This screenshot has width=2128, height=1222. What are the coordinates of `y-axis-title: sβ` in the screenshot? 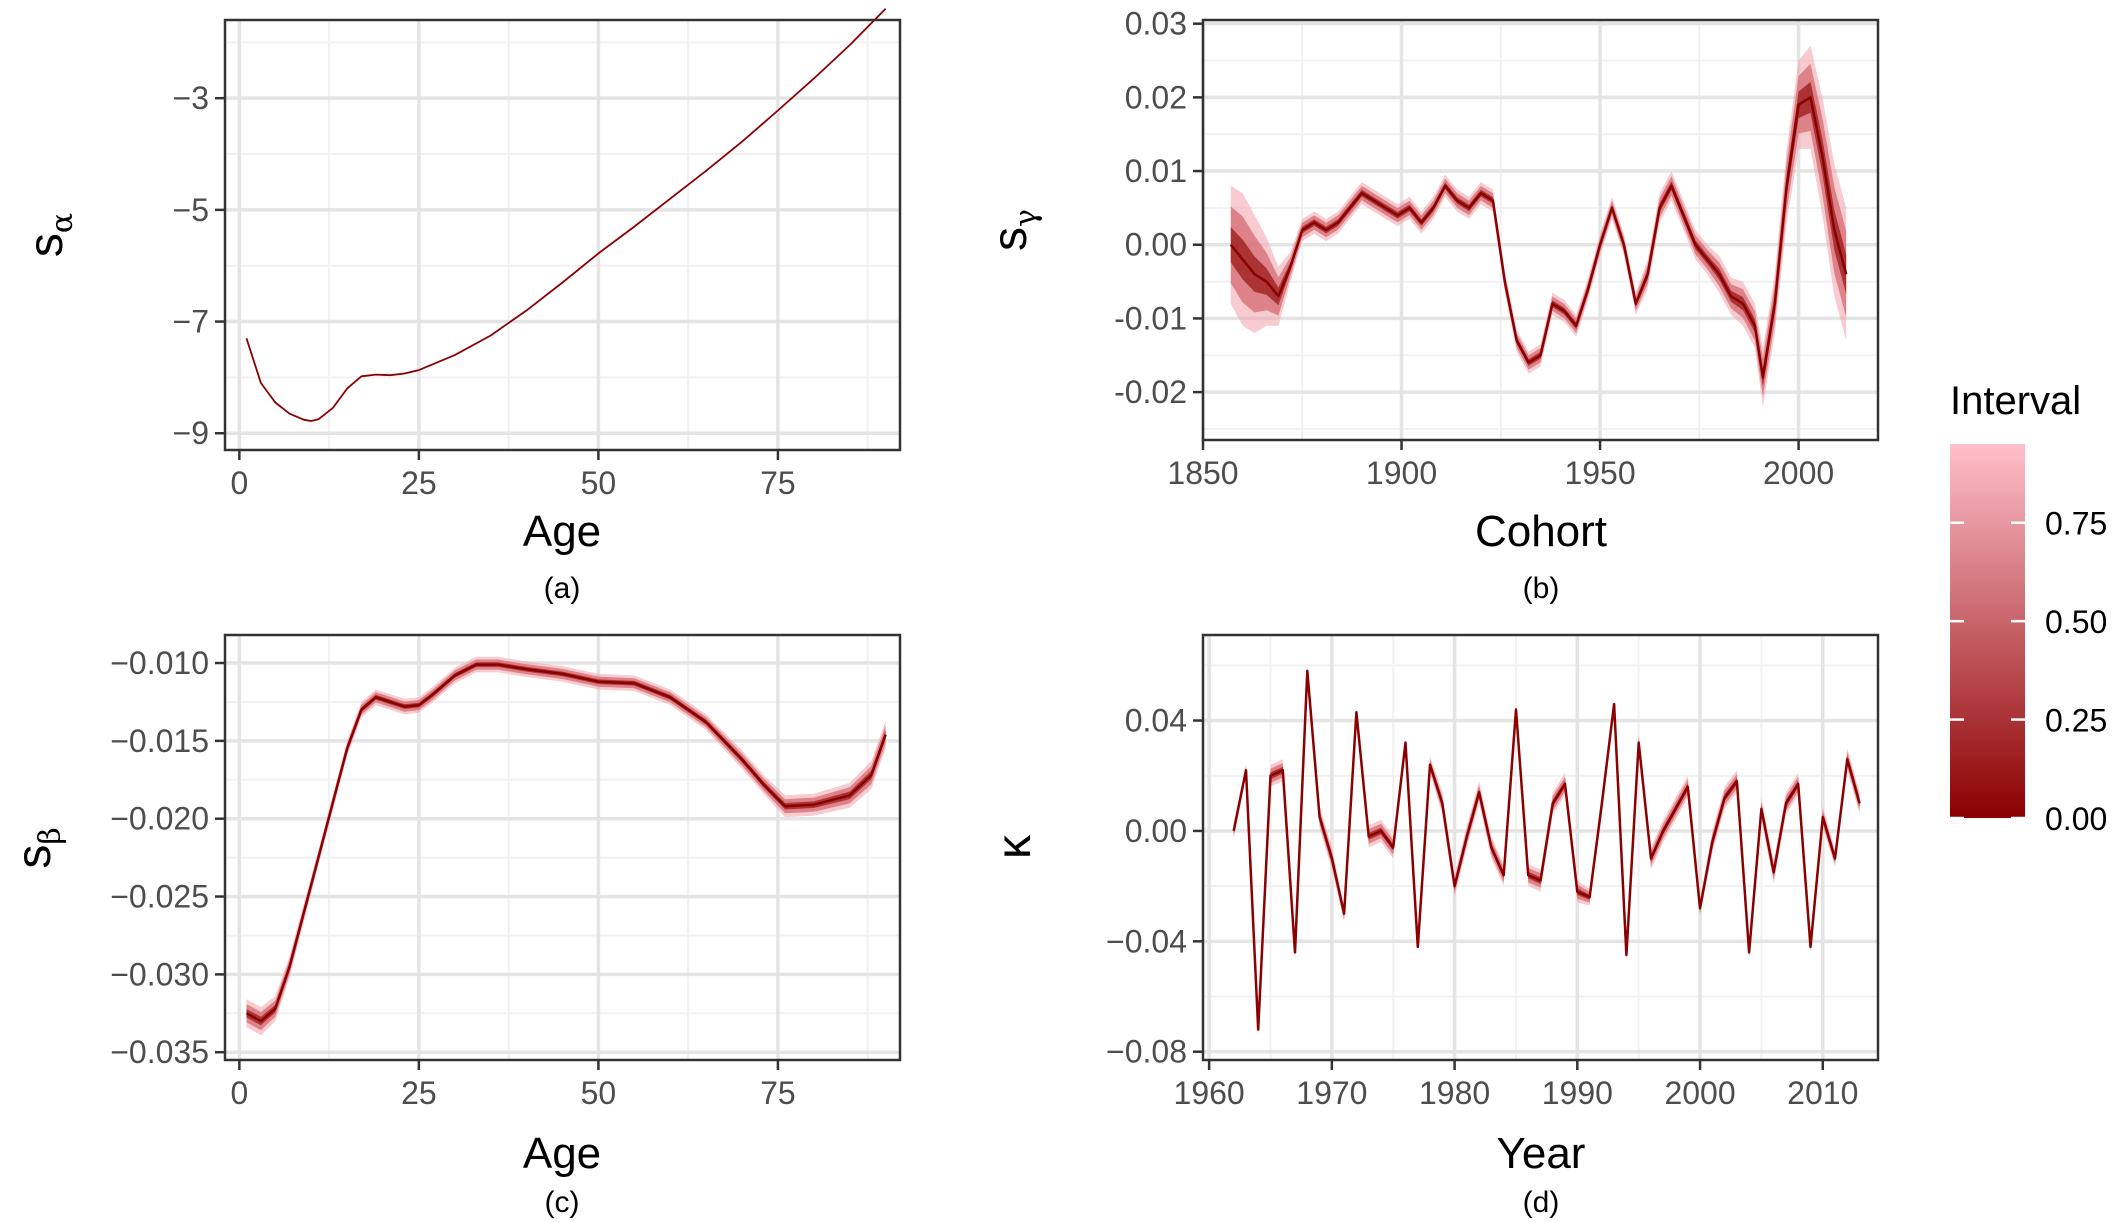 It's located at (38, 847).